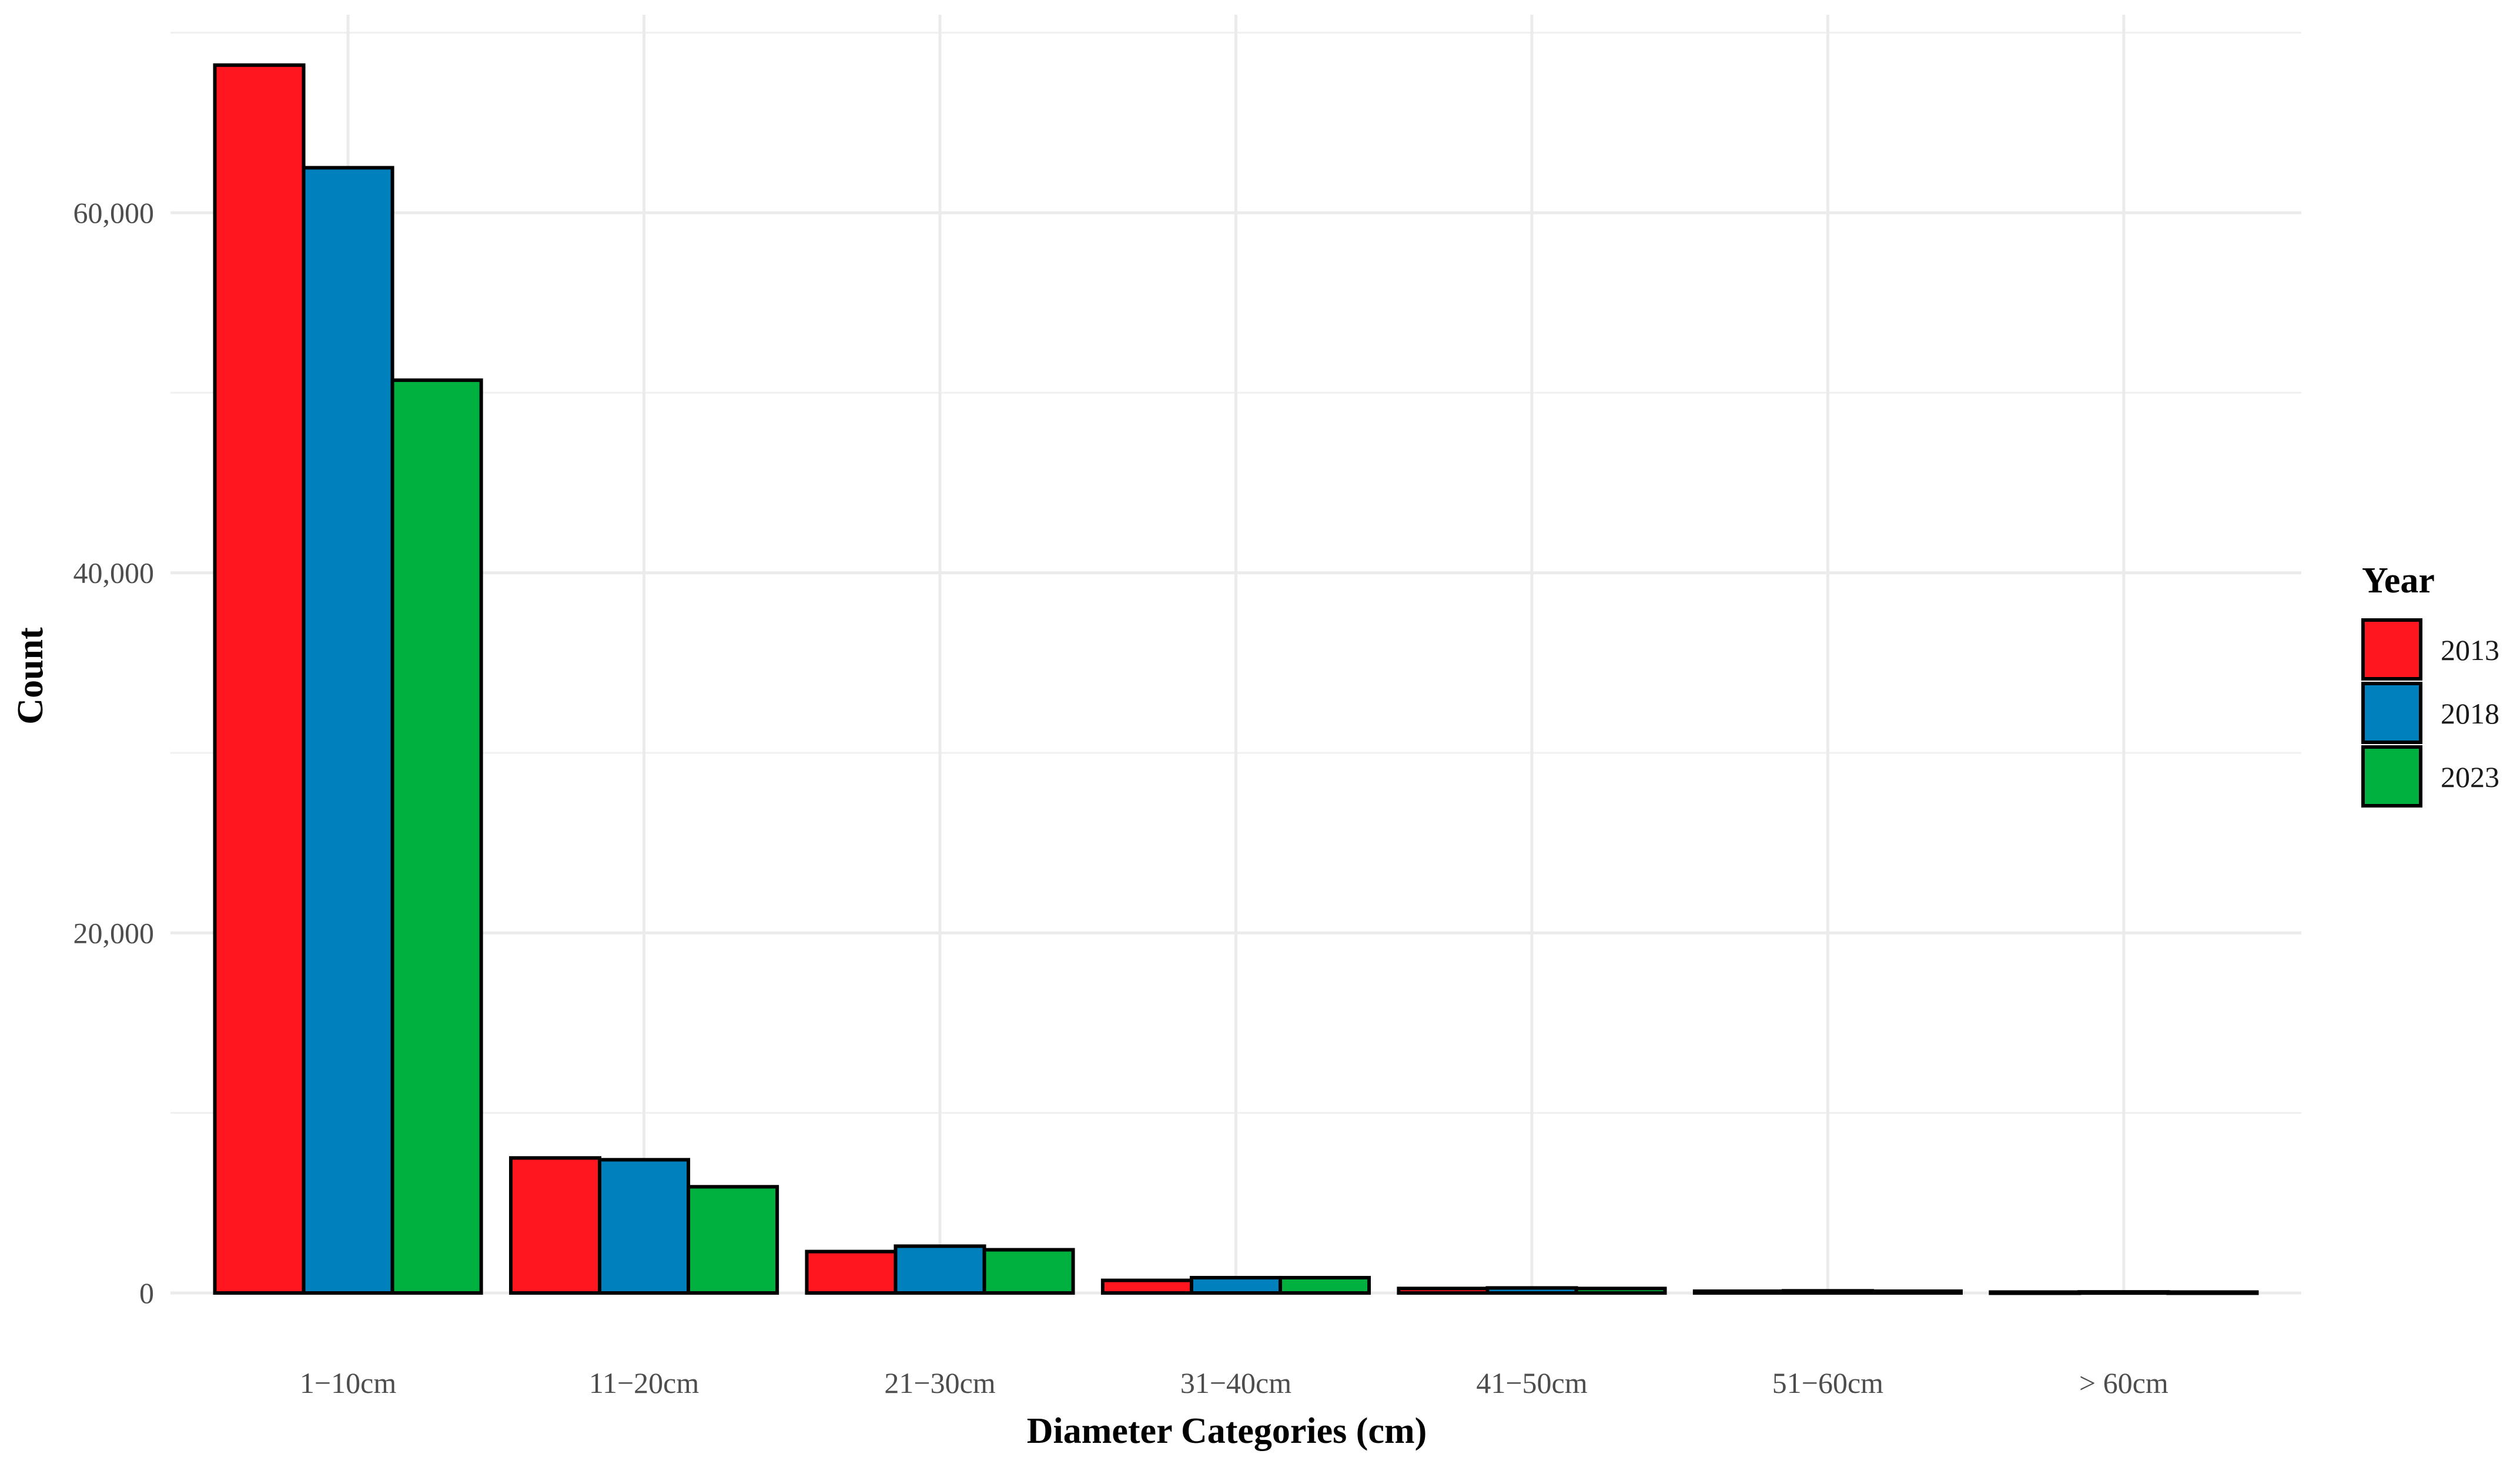 Image resolution: width=2520 pixels, height=1464 pixels. I want to click on legend-label: 2013, so click(2470, 650).